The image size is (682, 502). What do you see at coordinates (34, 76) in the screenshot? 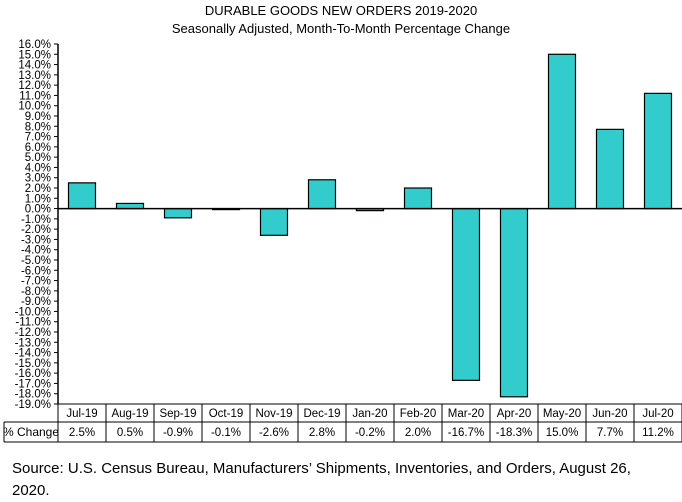
I see `y-tick-label: 13.0%` at bounding box center [34, 76].